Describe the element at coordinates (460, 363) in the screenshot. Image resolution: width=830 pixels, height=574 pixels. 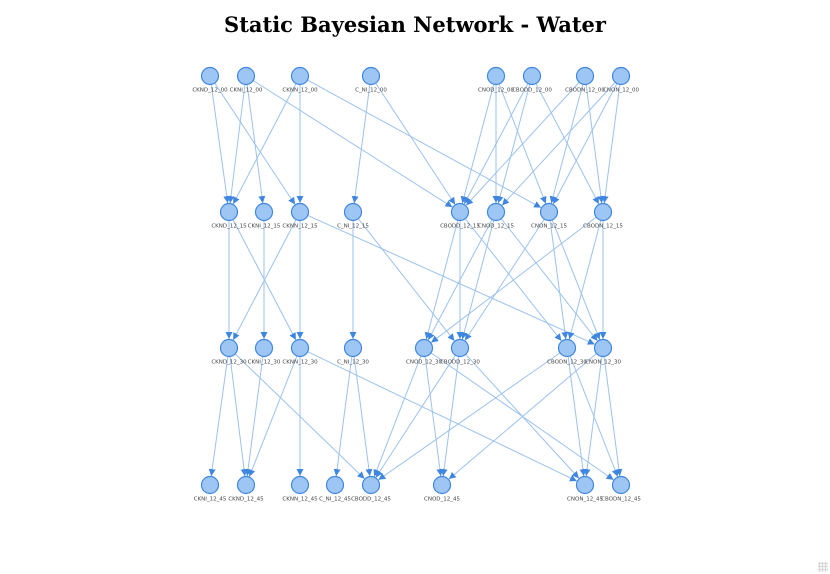
I see `node-label: CBODD_12_30` at that location.